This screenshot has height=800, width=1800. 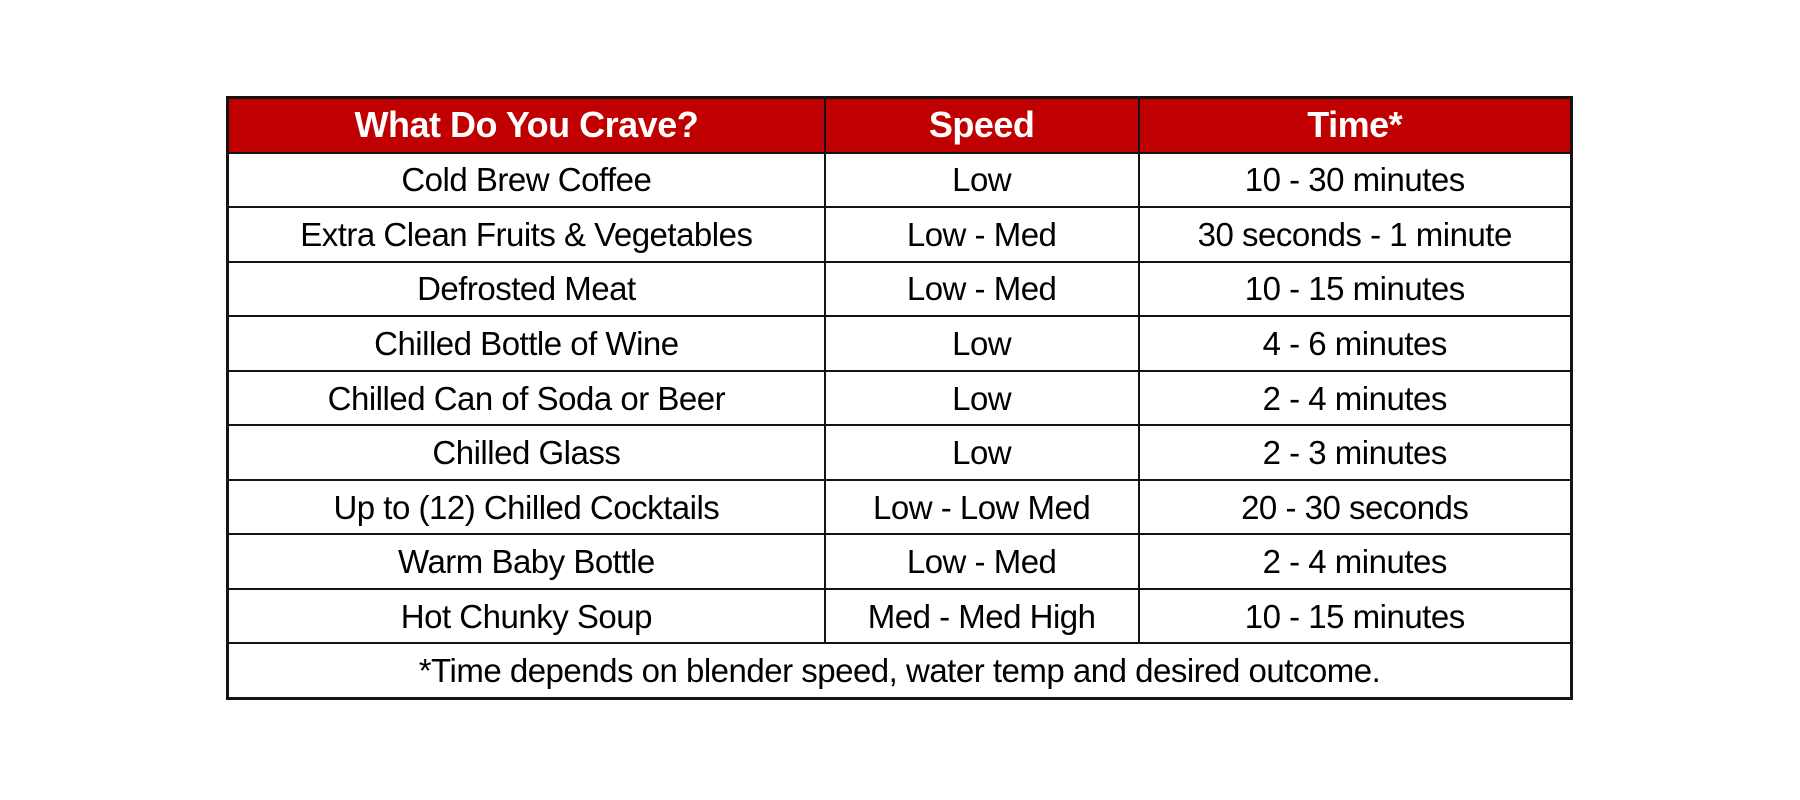 I want to click on header-cell-speed: Speed, so click(x=983, y=125).